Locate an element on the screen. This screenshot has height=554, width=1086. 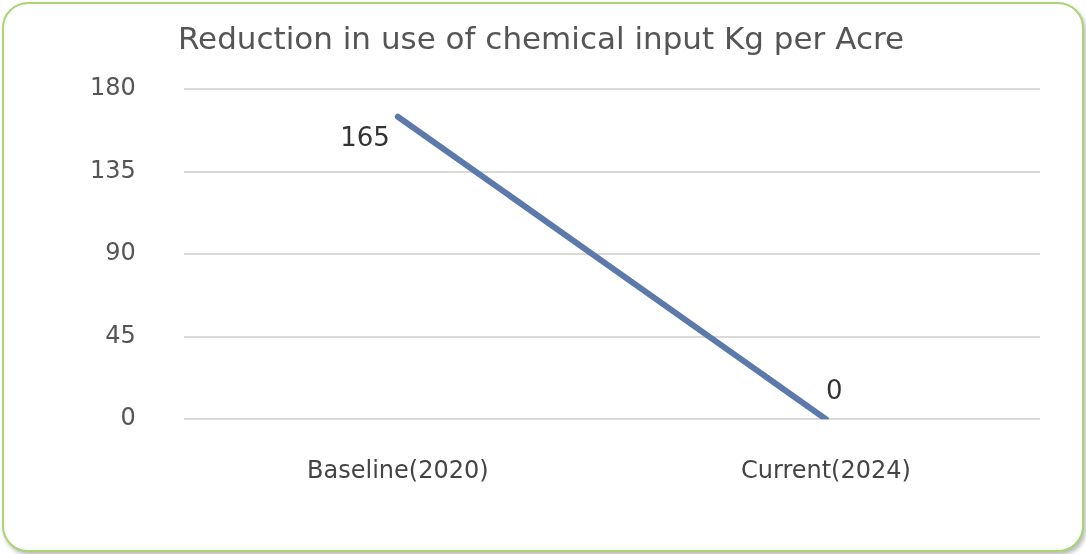
y-tick-label: 180 is located at coordinates (113, 87).